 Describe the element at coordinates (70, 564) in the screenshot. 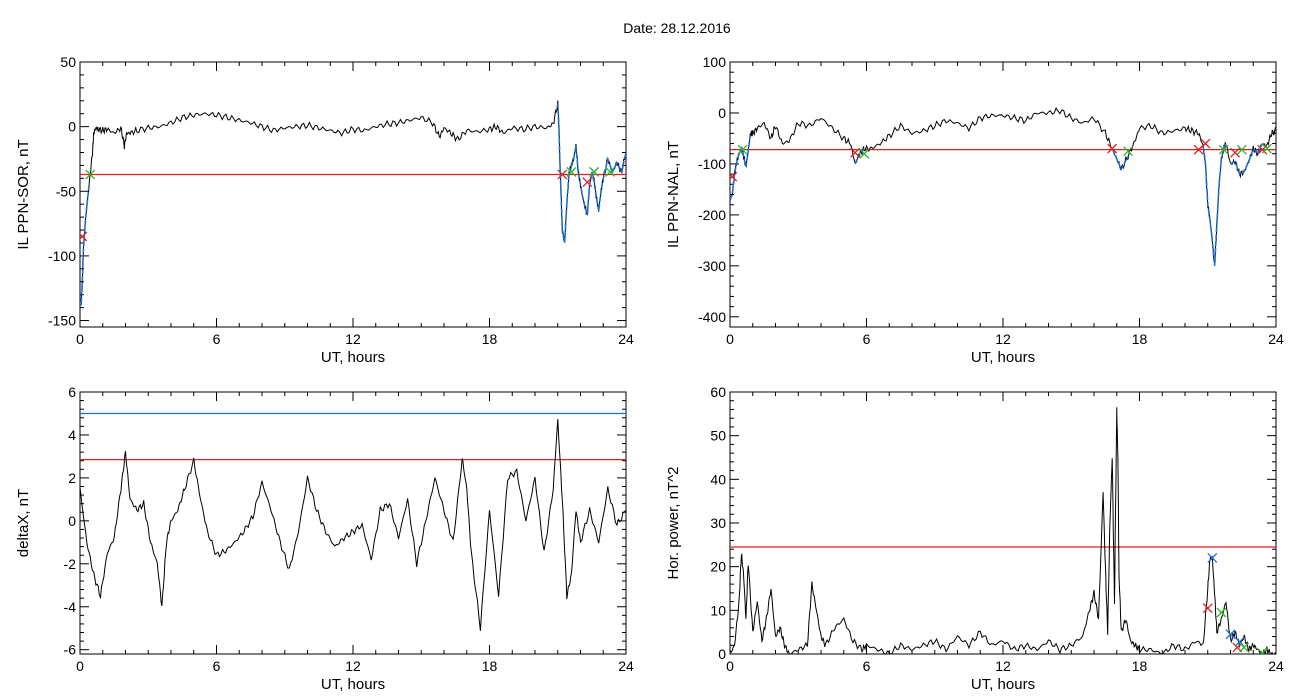

I see `y-tick-label: -2` at that location.